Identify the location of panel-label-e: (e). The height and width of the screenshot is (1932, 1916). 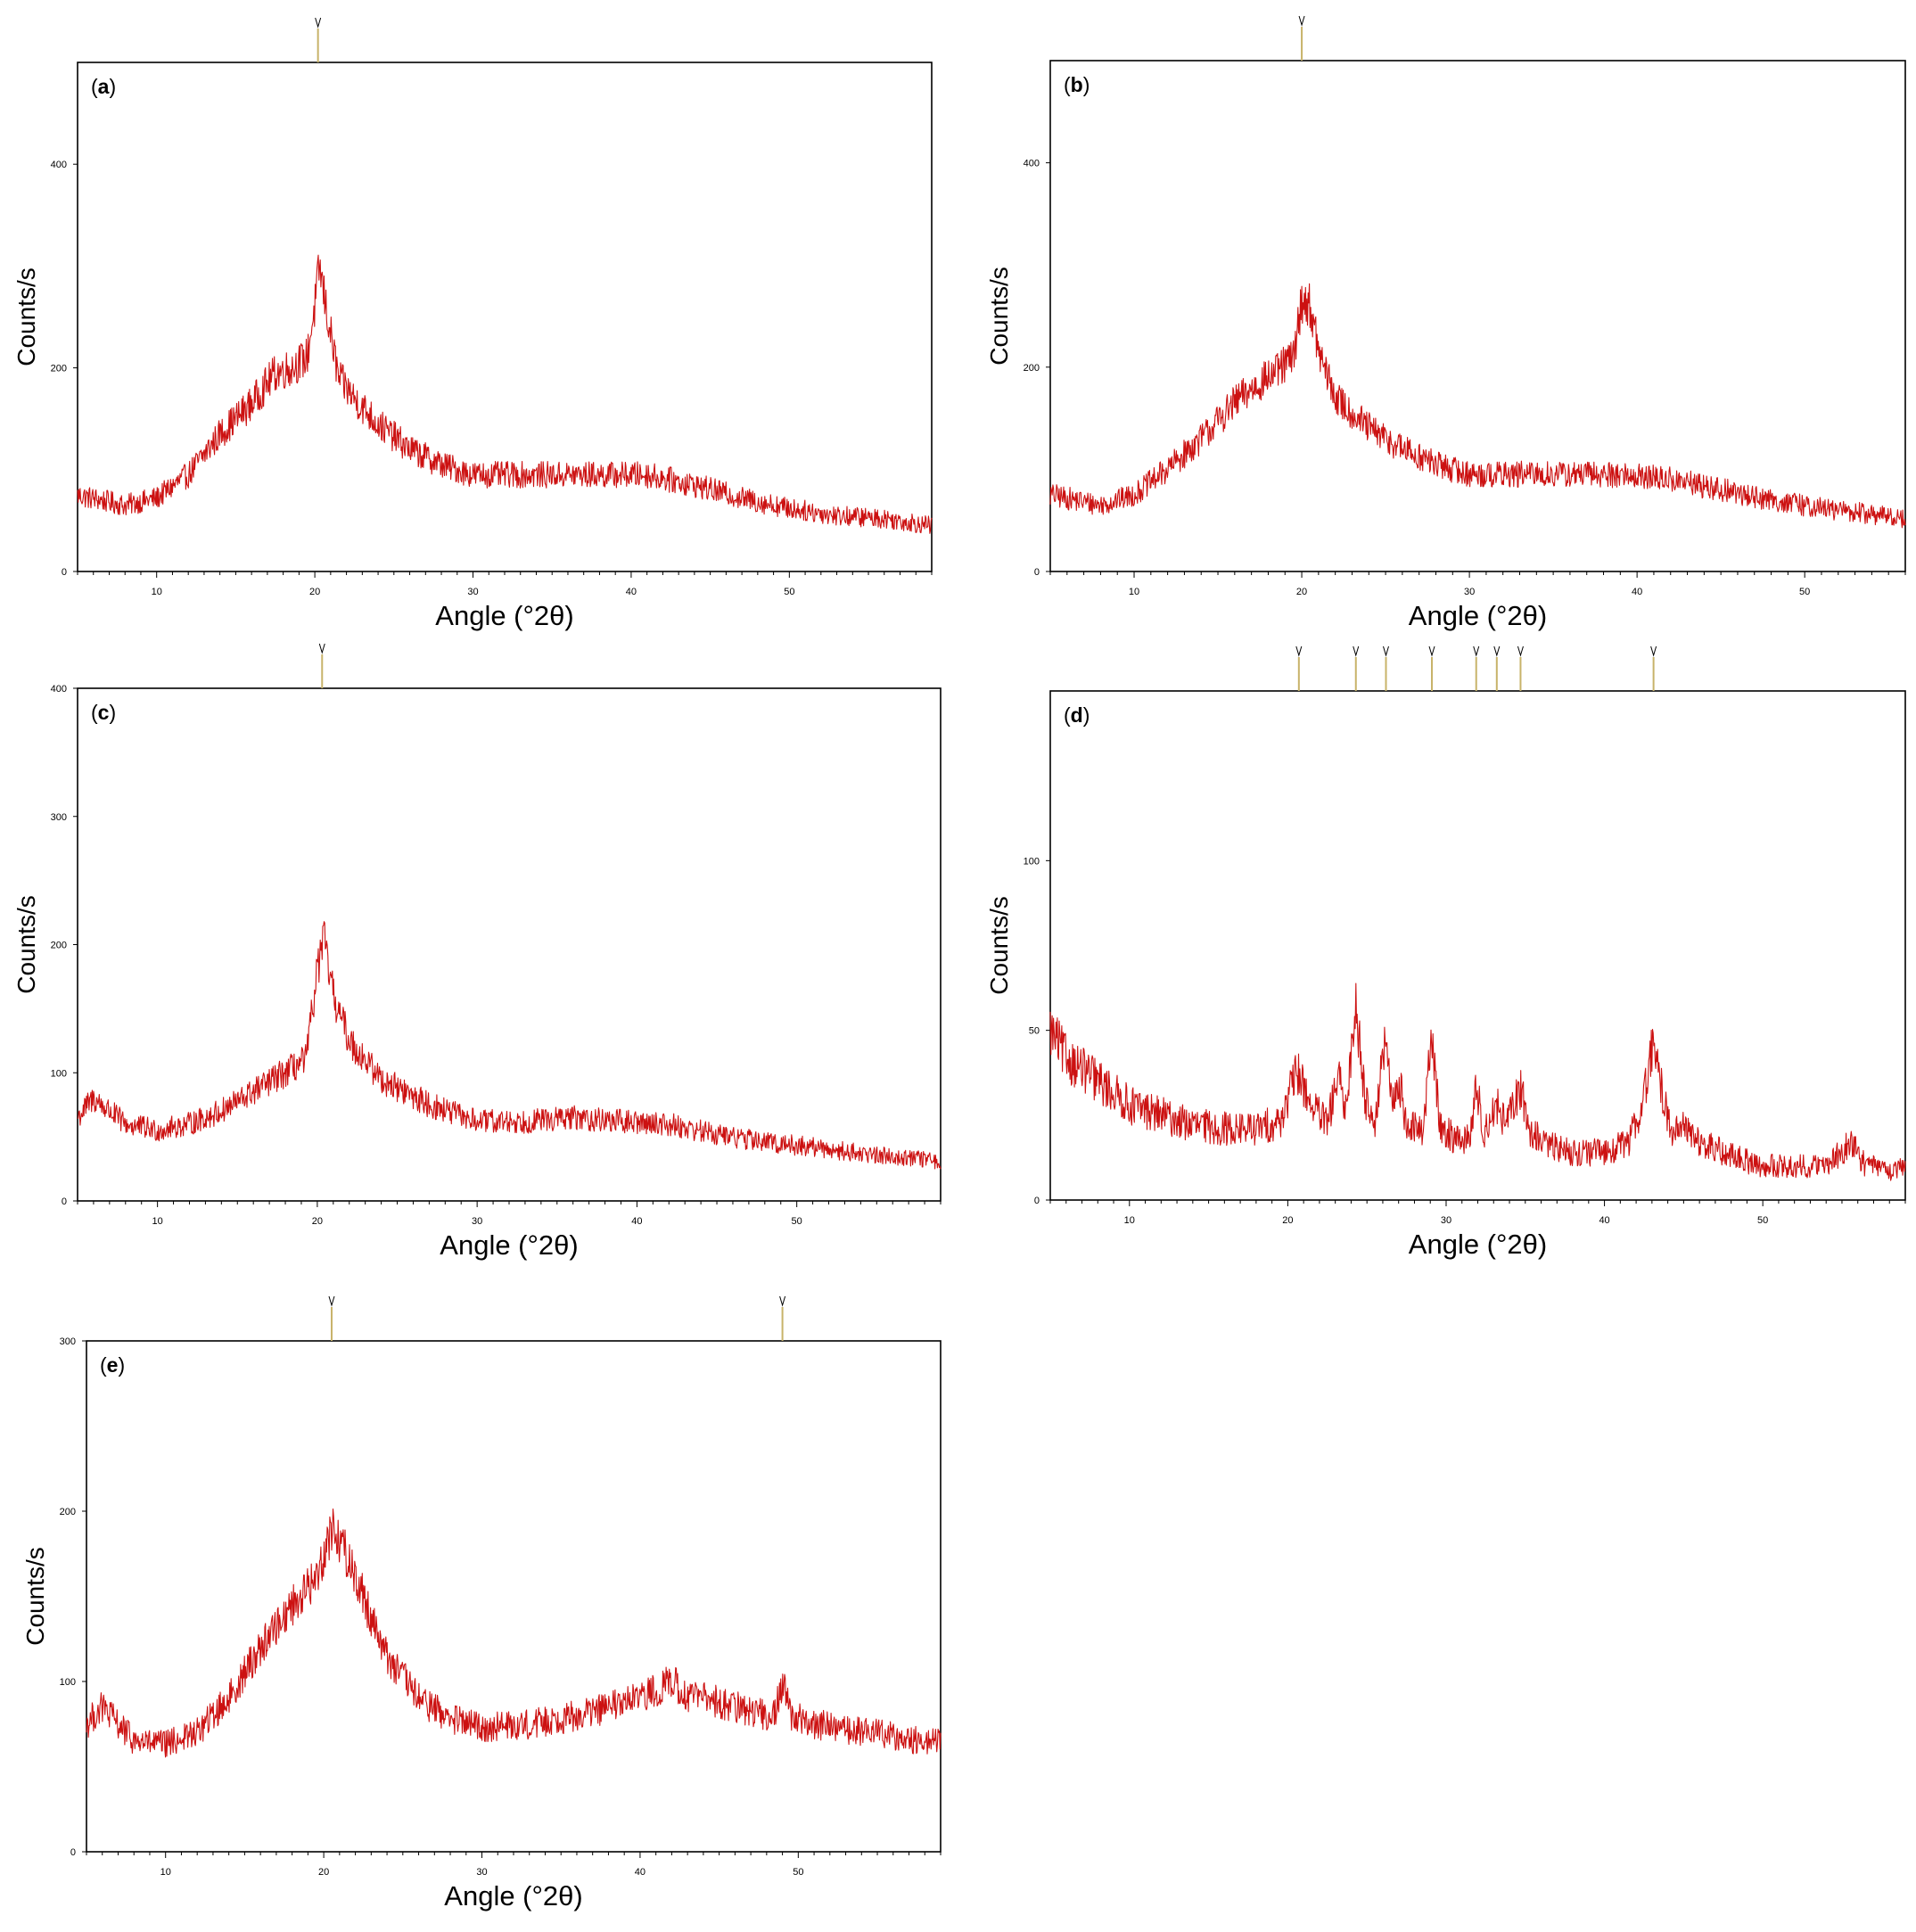
(112, 1365).